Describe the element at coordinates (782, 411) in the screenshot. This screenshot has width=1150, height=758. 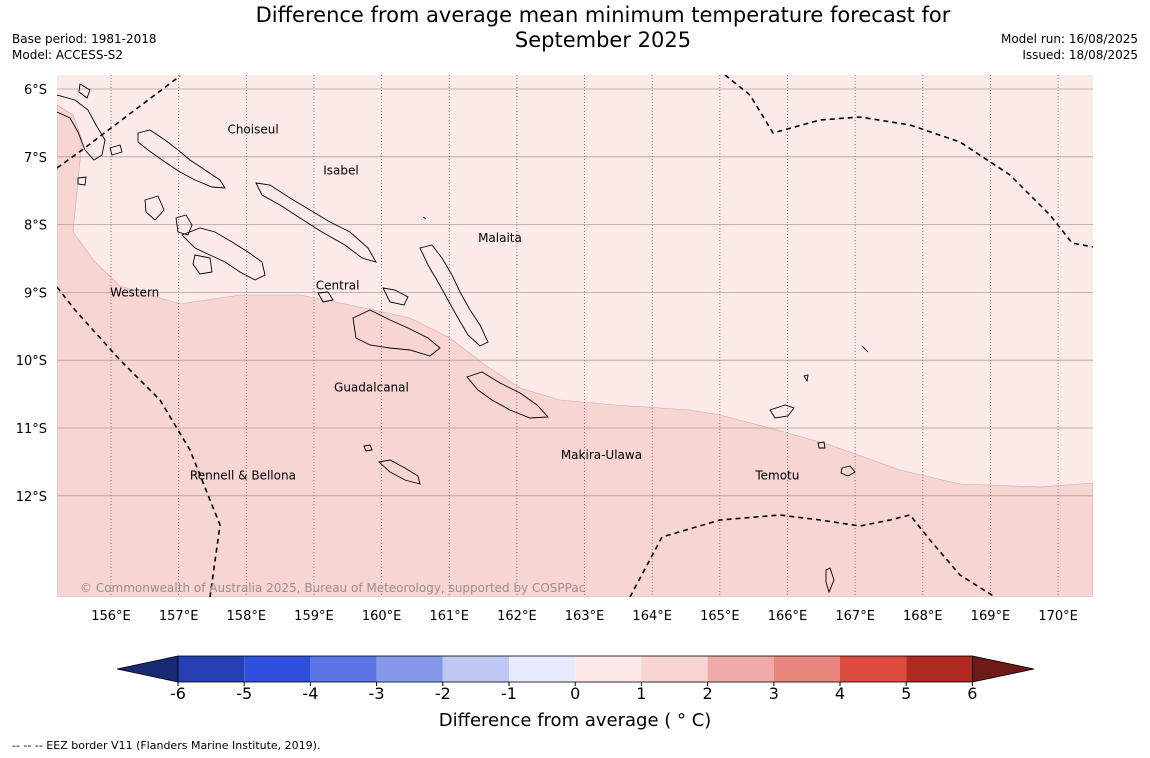
I see `island-ndeni` at that location.